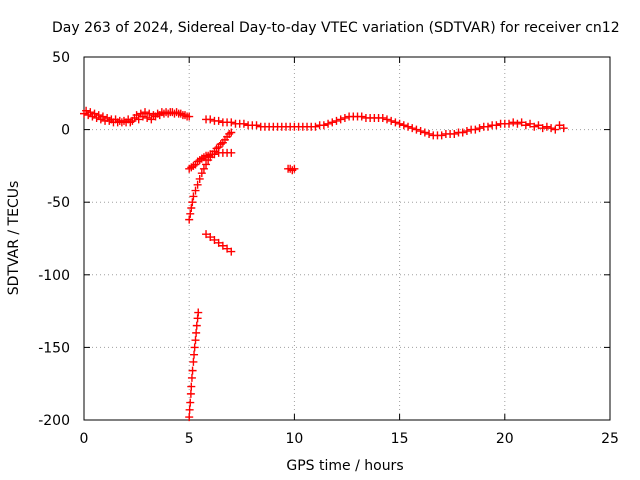 This screenshot has height=480, width=640. Describe the element at coordinates (54, 276) in the screenshot. I see `y-tick-label: -100` at that location.